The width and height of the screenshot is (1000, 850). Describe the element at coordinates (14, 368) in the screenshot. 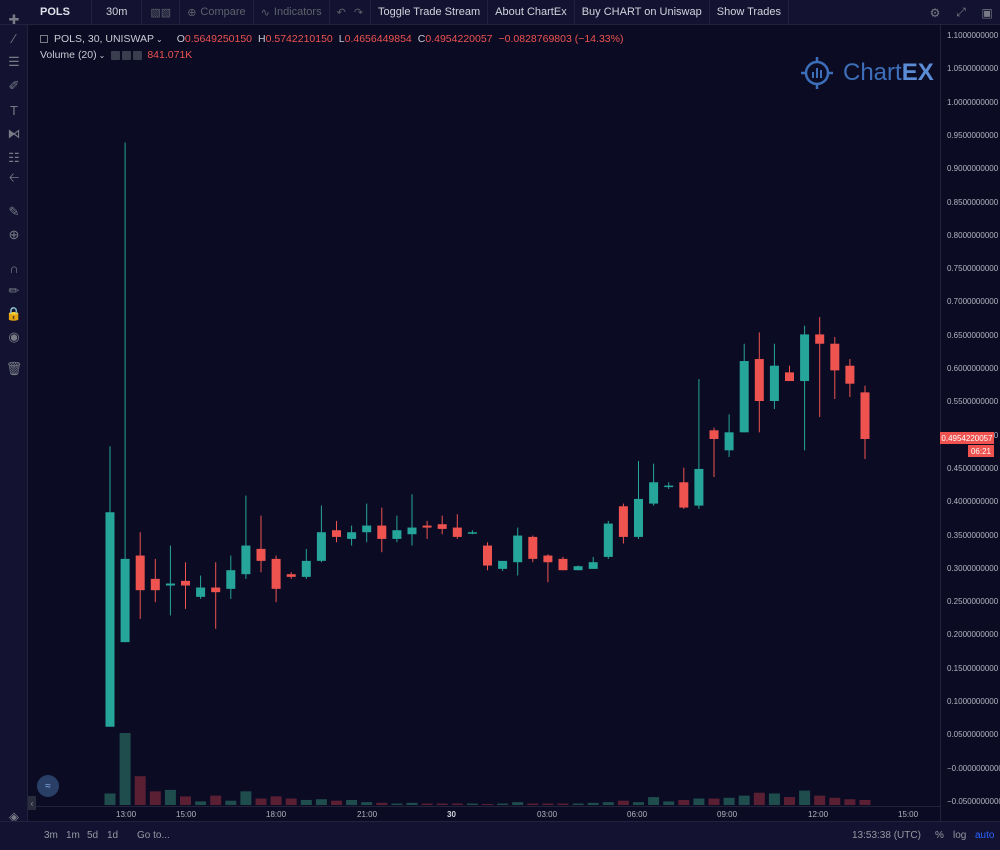

I see `trash-icon: 🗑` at that location.